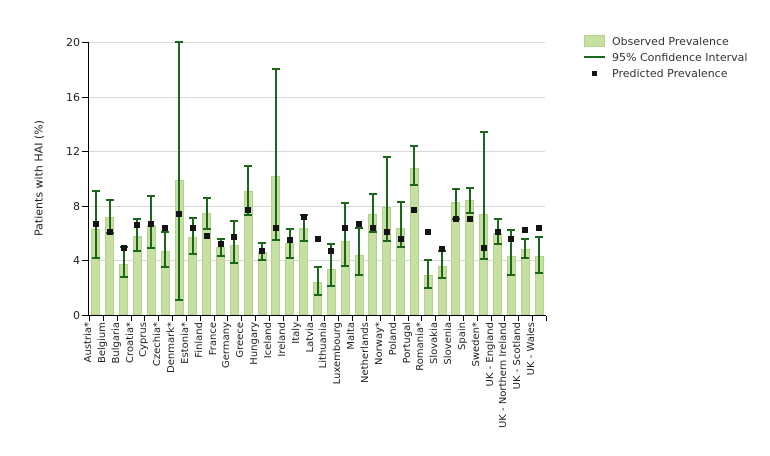 The width and height of the screenshot is (770, 456). What do you see at coordinates (421, 346) in the screenshot?
I see `x-category-label: Romania*` at bounding box center [421, 346].